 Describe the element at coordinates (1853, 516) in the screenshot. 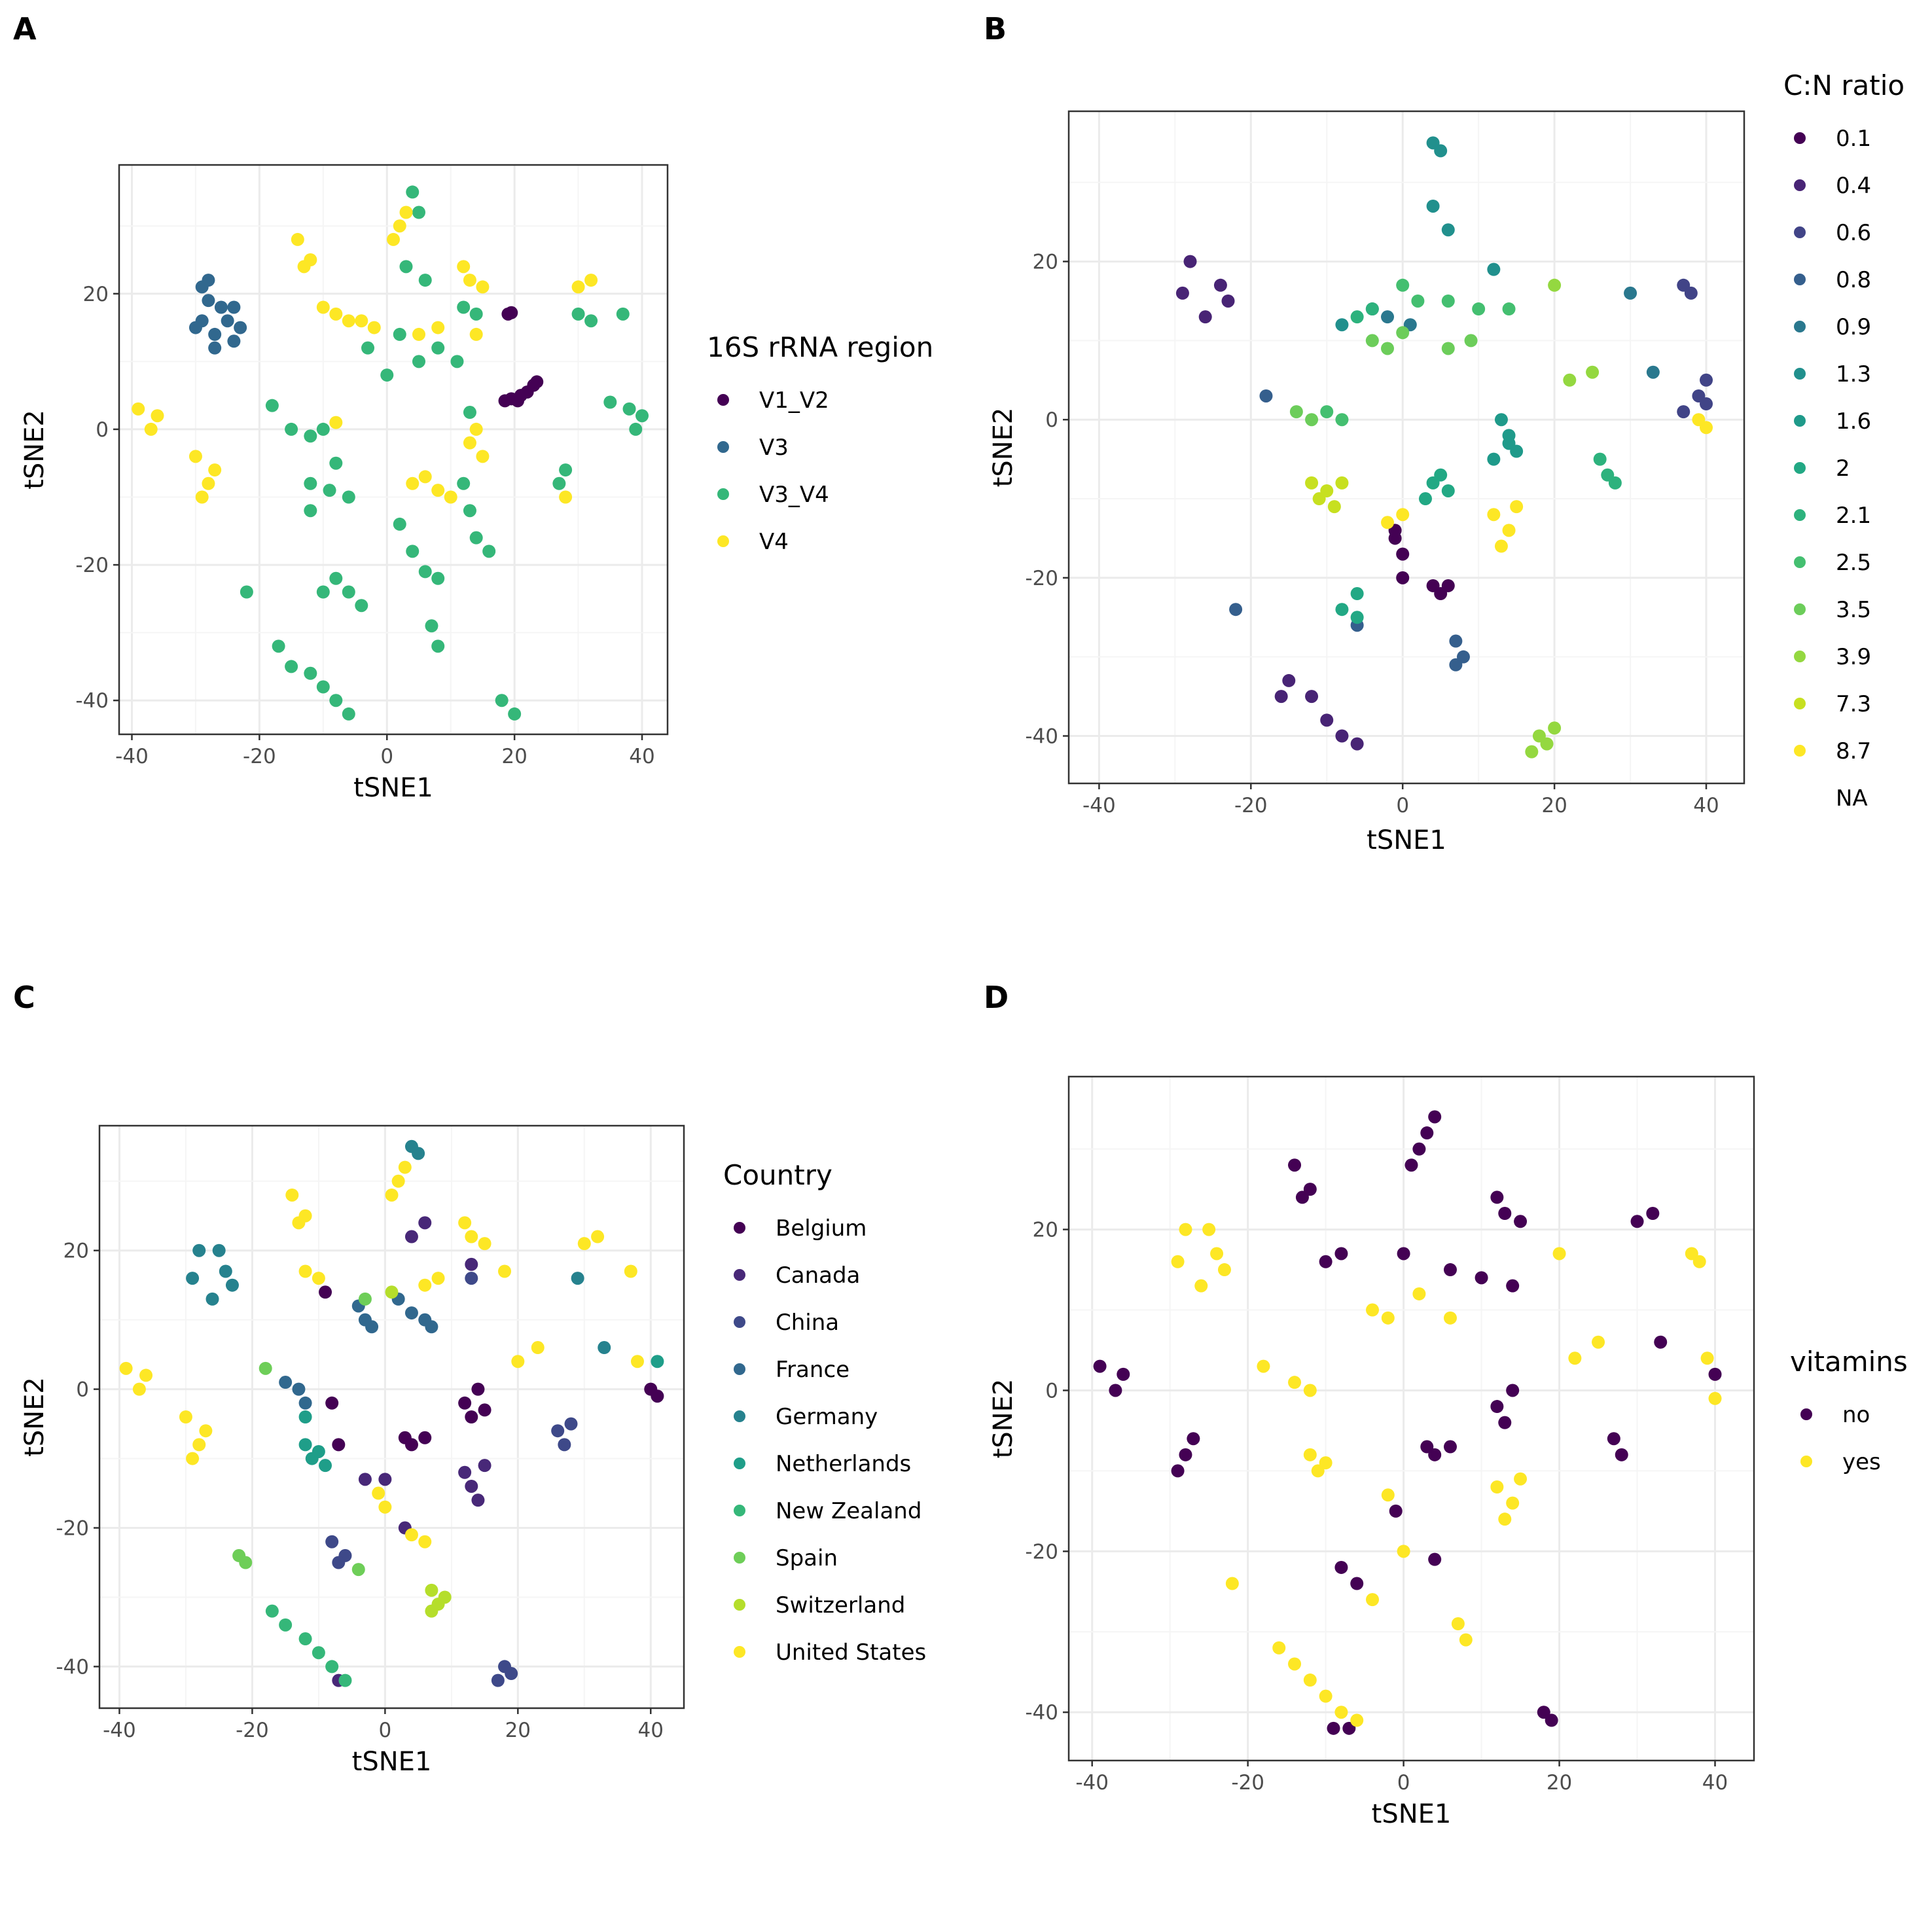

I see `legend-label: 2.1` at that location.